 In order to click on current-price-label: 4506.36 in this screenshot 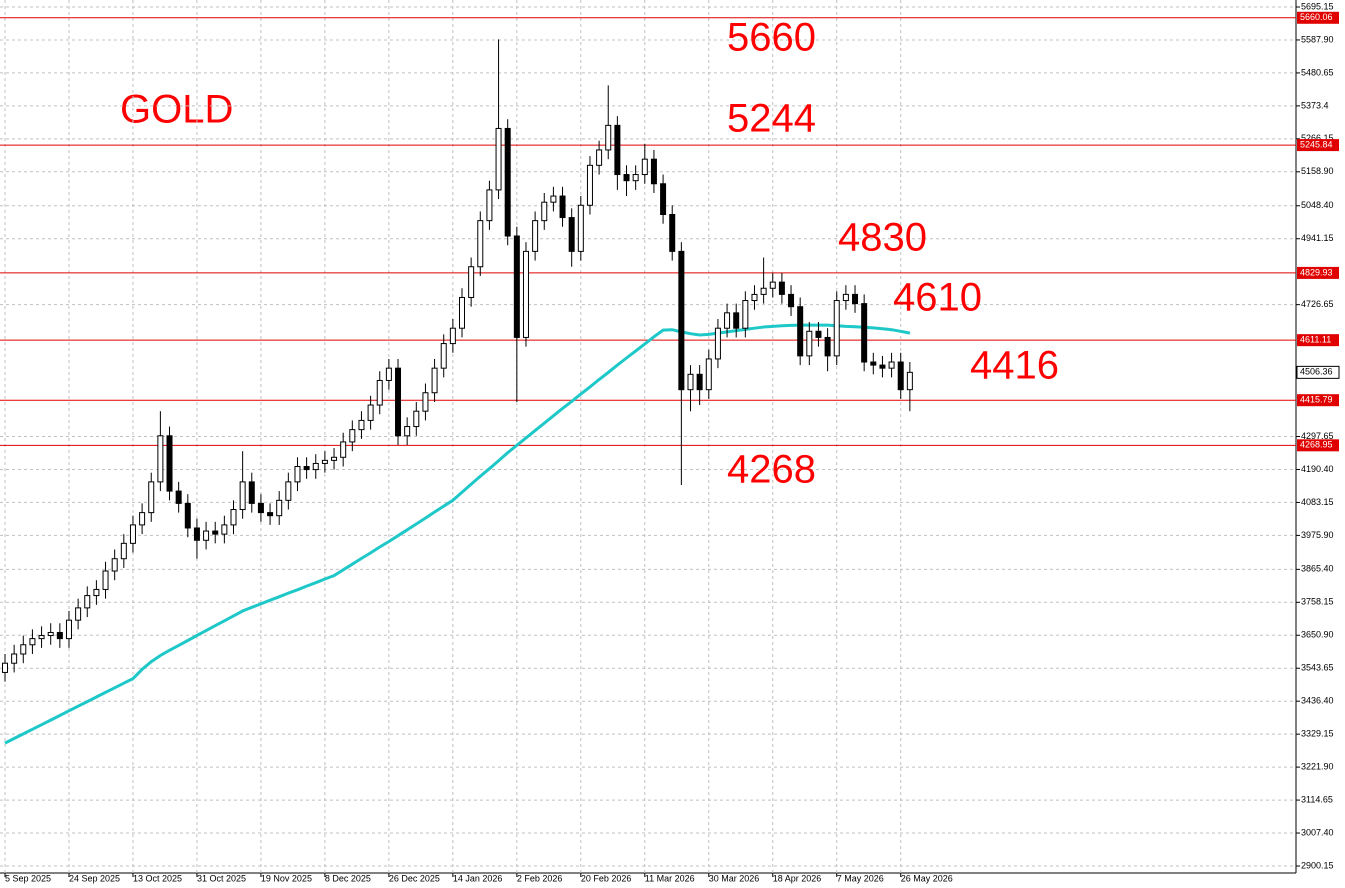, I will do `click(1316, 372)`.